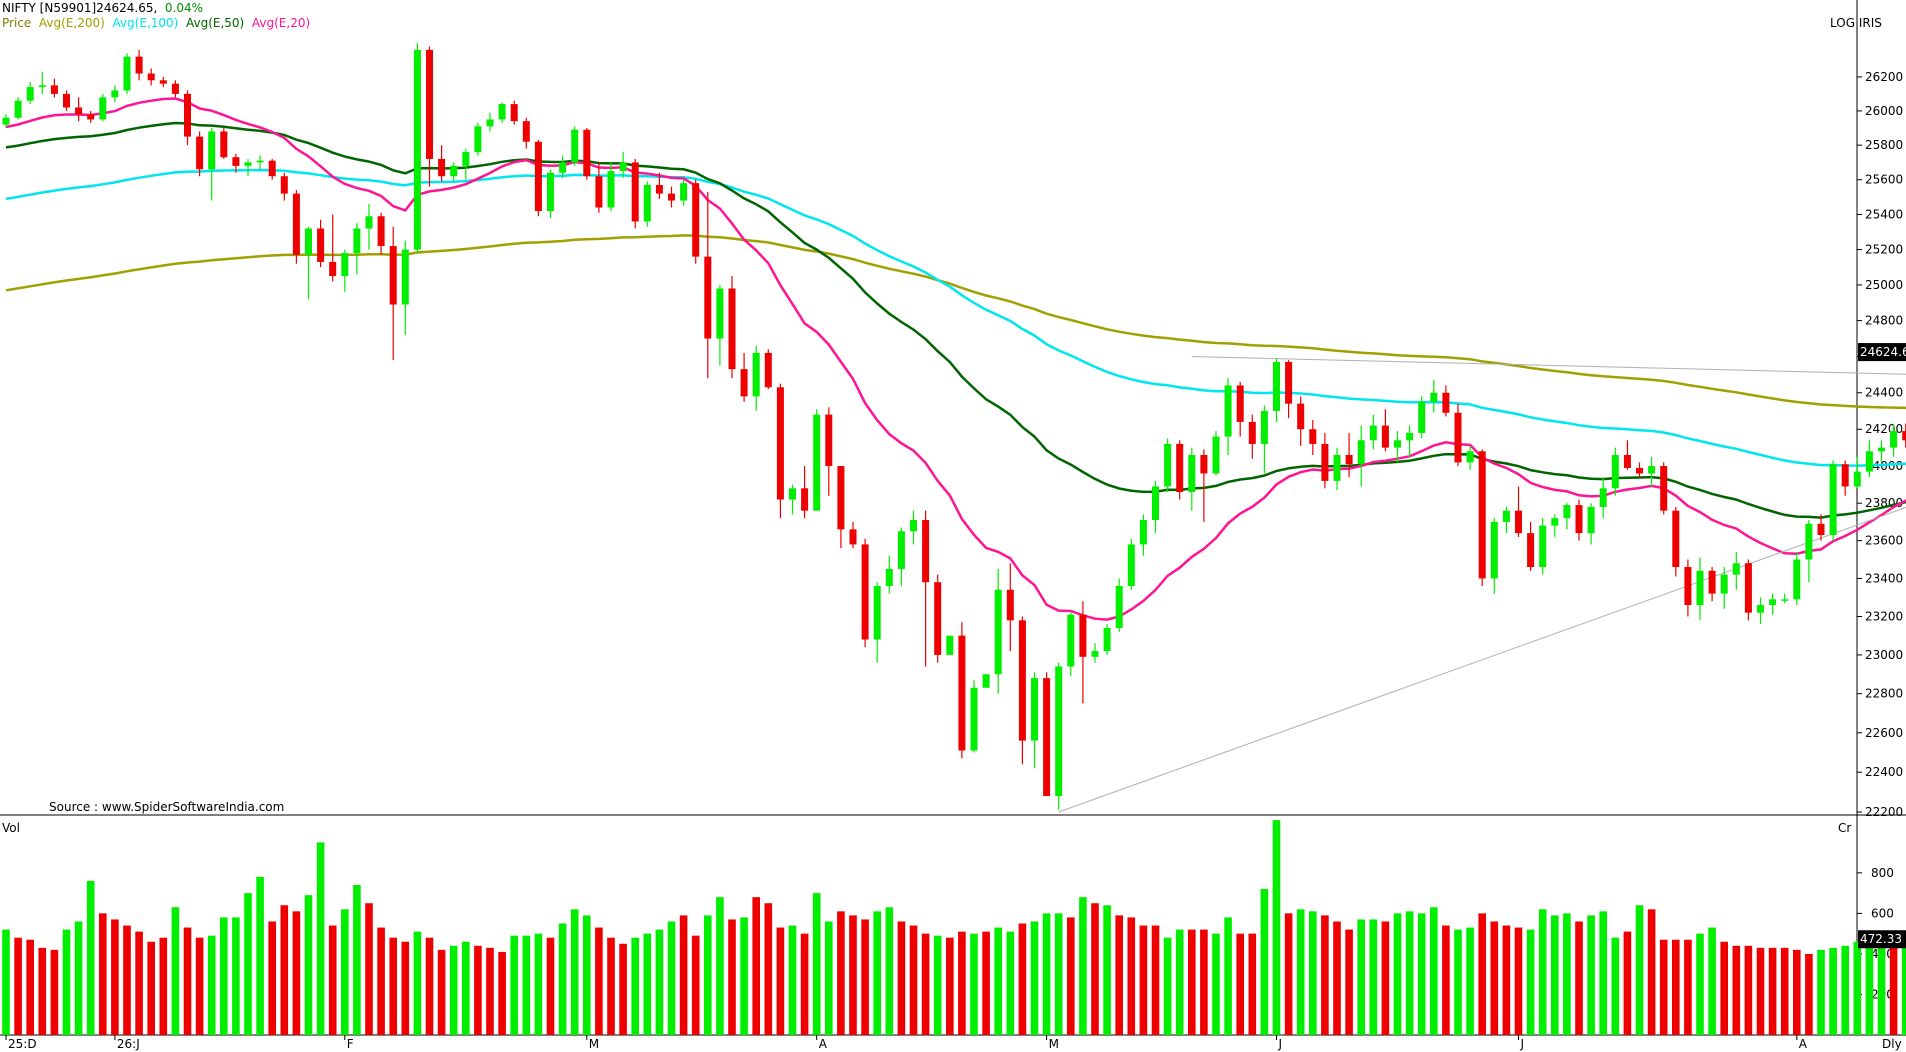  I want to click on chart-header: NIFTY [N59901]24624.65, 0.04%, so click(102, 8).